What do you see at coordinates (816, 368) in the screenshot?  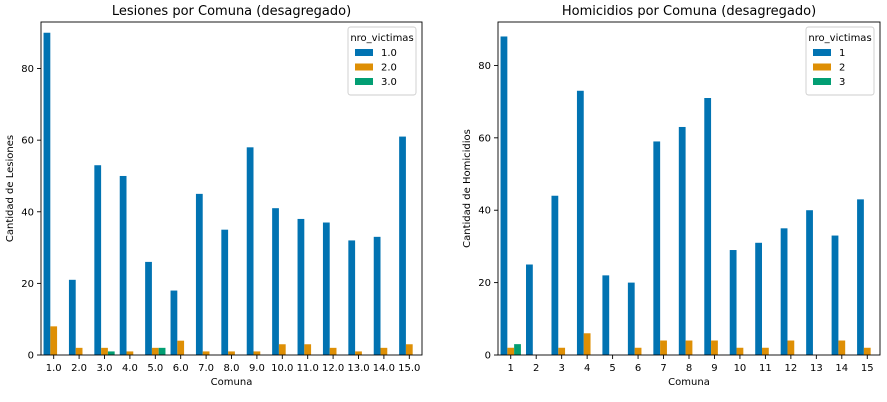 I see `x-tick-label: 13` at bounding box center [816, 368].